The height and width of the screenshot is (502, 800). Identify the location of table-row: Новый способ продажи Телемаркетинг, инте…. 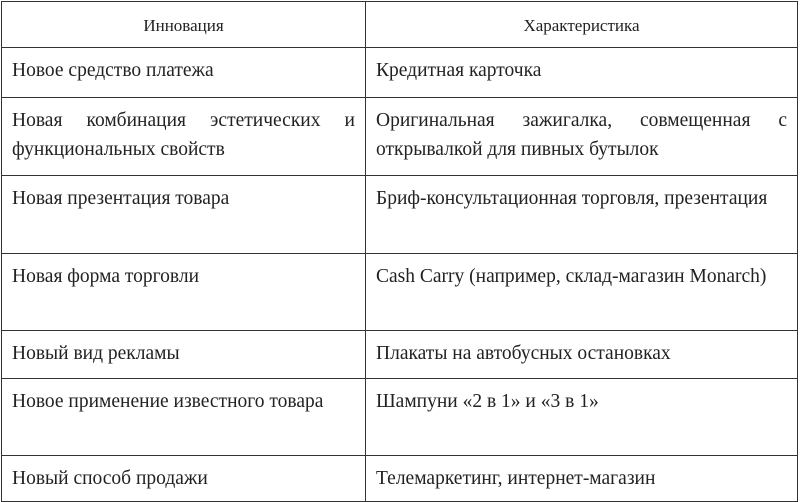
(399, 478).